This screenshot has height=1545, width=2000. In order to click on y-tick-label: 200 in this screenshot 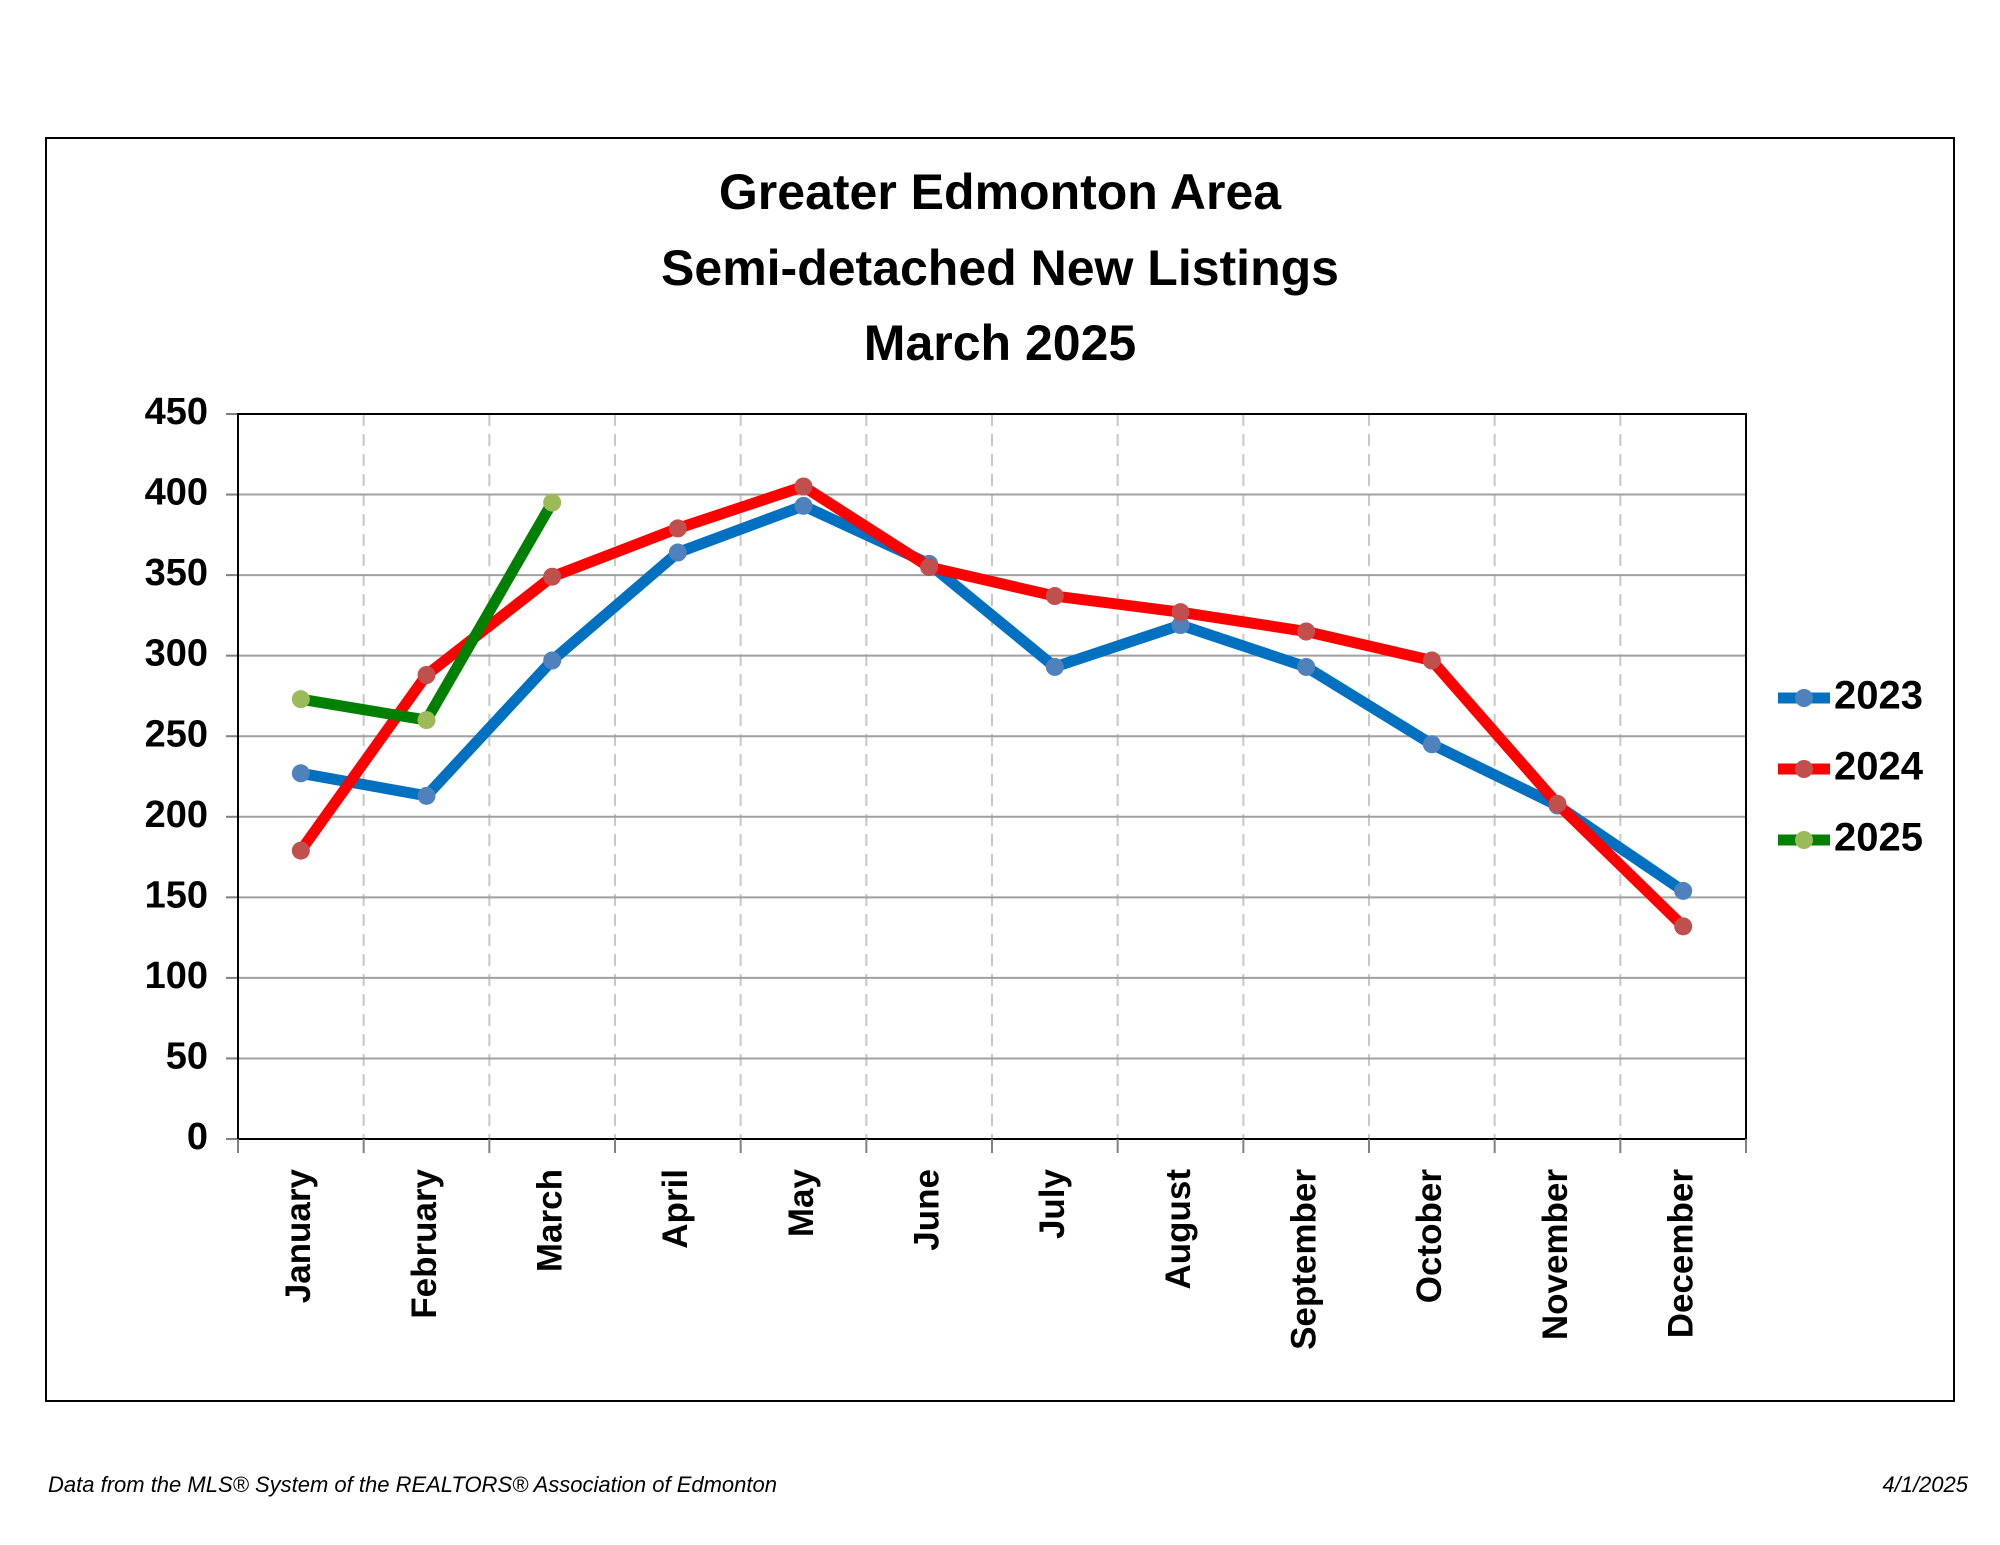, I will do `click(176, 815)`.